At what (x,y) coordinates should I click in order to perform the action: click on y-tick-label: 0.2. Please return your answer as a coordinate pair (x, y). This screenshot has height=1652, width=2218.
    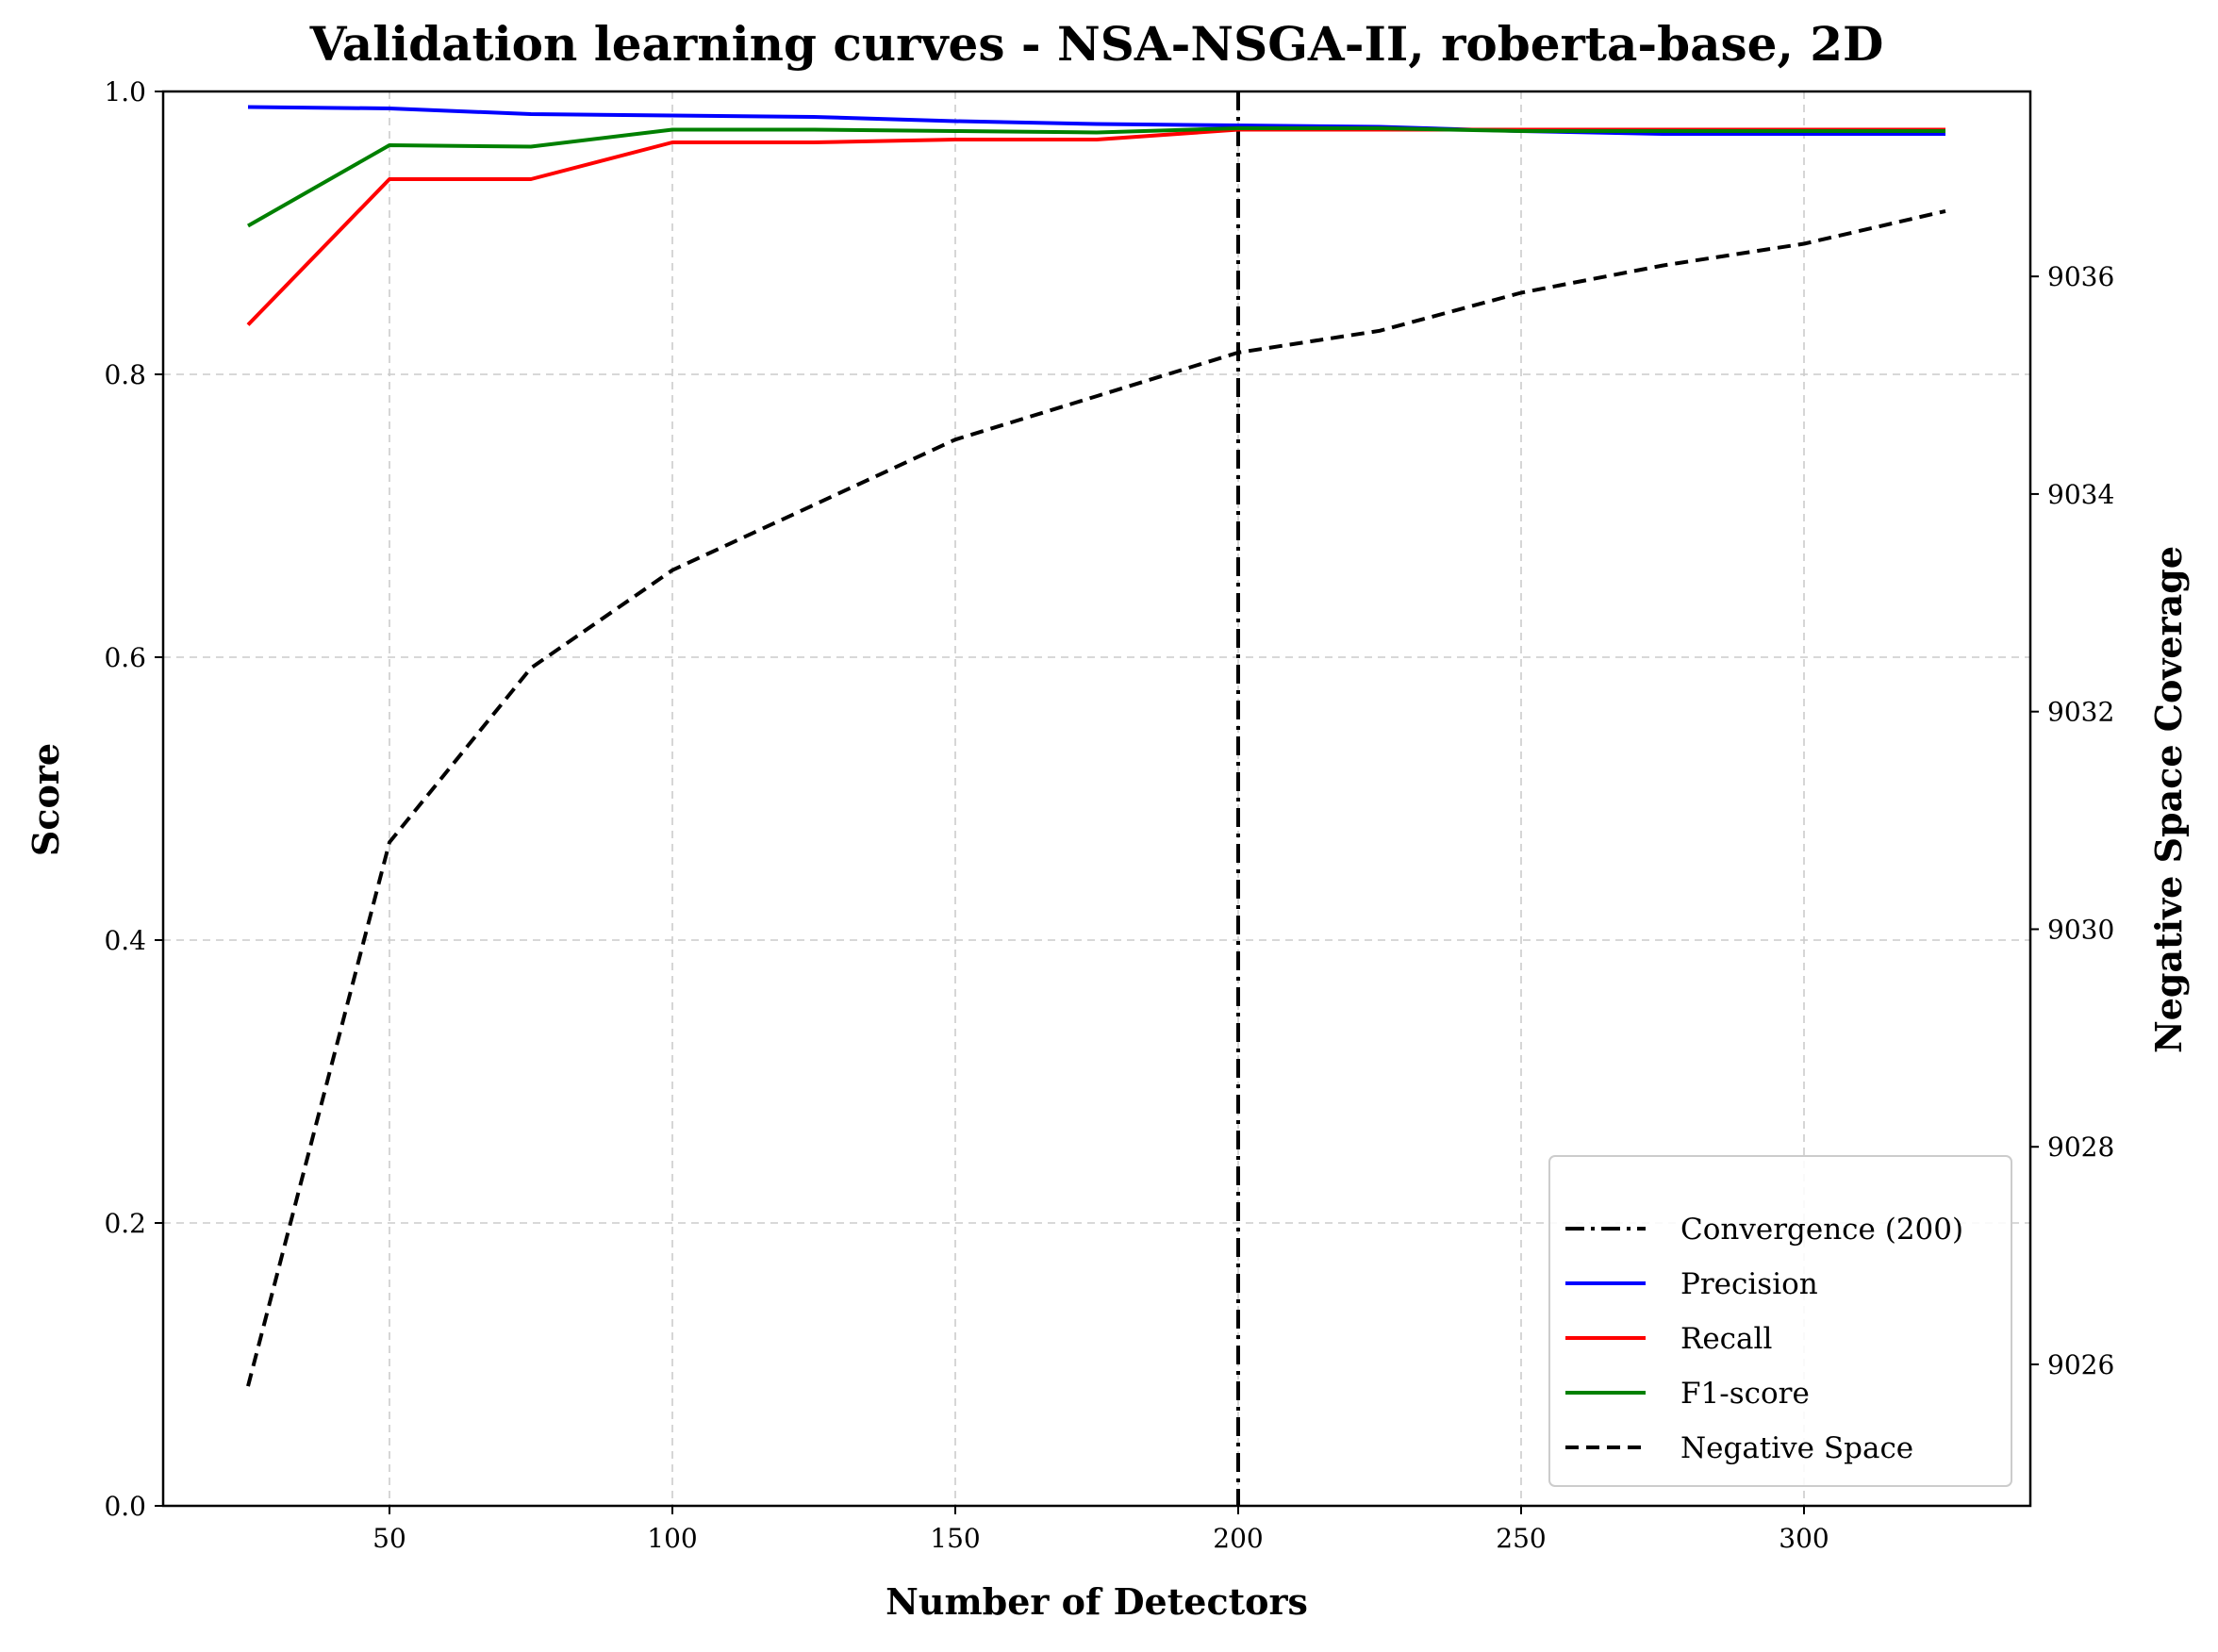
    Looking at the image, I should click on (125, 1223).